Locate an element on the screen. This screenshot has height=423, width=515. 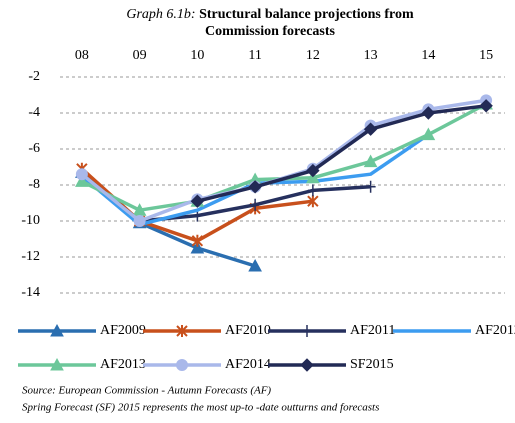
legend-label: AF2013 is located at coordinates (123, 364).